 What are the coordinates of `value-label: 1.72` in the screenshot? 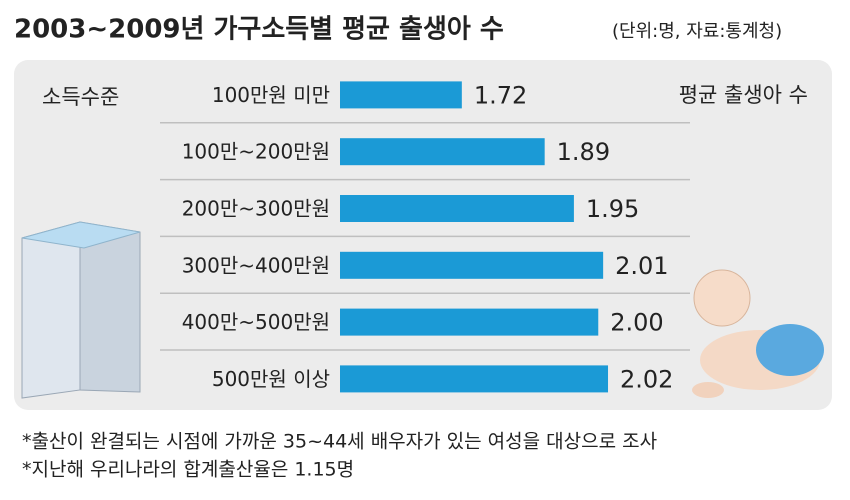 It's located at (500, 95).